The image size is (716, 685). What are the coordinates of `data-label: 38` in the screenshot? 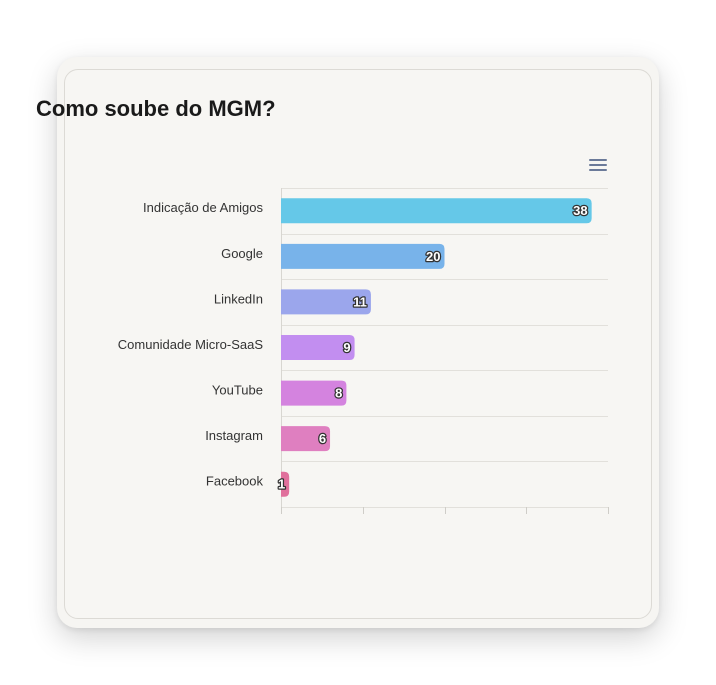 It's located at (580, 210).